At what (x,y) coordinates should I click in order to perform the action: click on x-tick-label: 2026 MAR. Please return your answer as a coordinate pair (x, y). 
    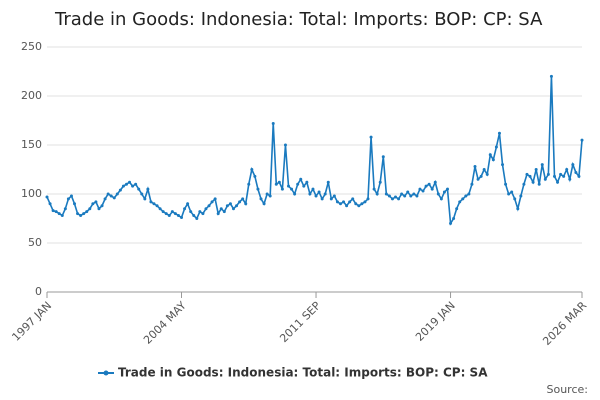
    Looking at the image, I should click on (564, 323).